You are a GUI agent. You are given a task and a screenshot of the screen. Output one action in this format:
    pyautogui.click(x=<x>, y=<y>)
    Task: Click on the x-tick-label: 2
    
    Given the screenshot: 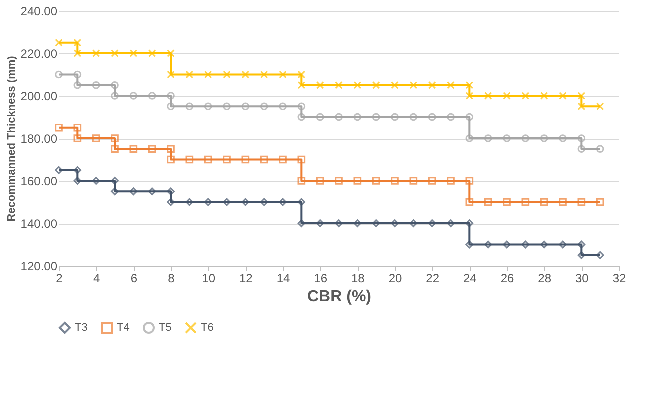 What is the action you would take?
    pyautogui.click(x=60, y=279)
    